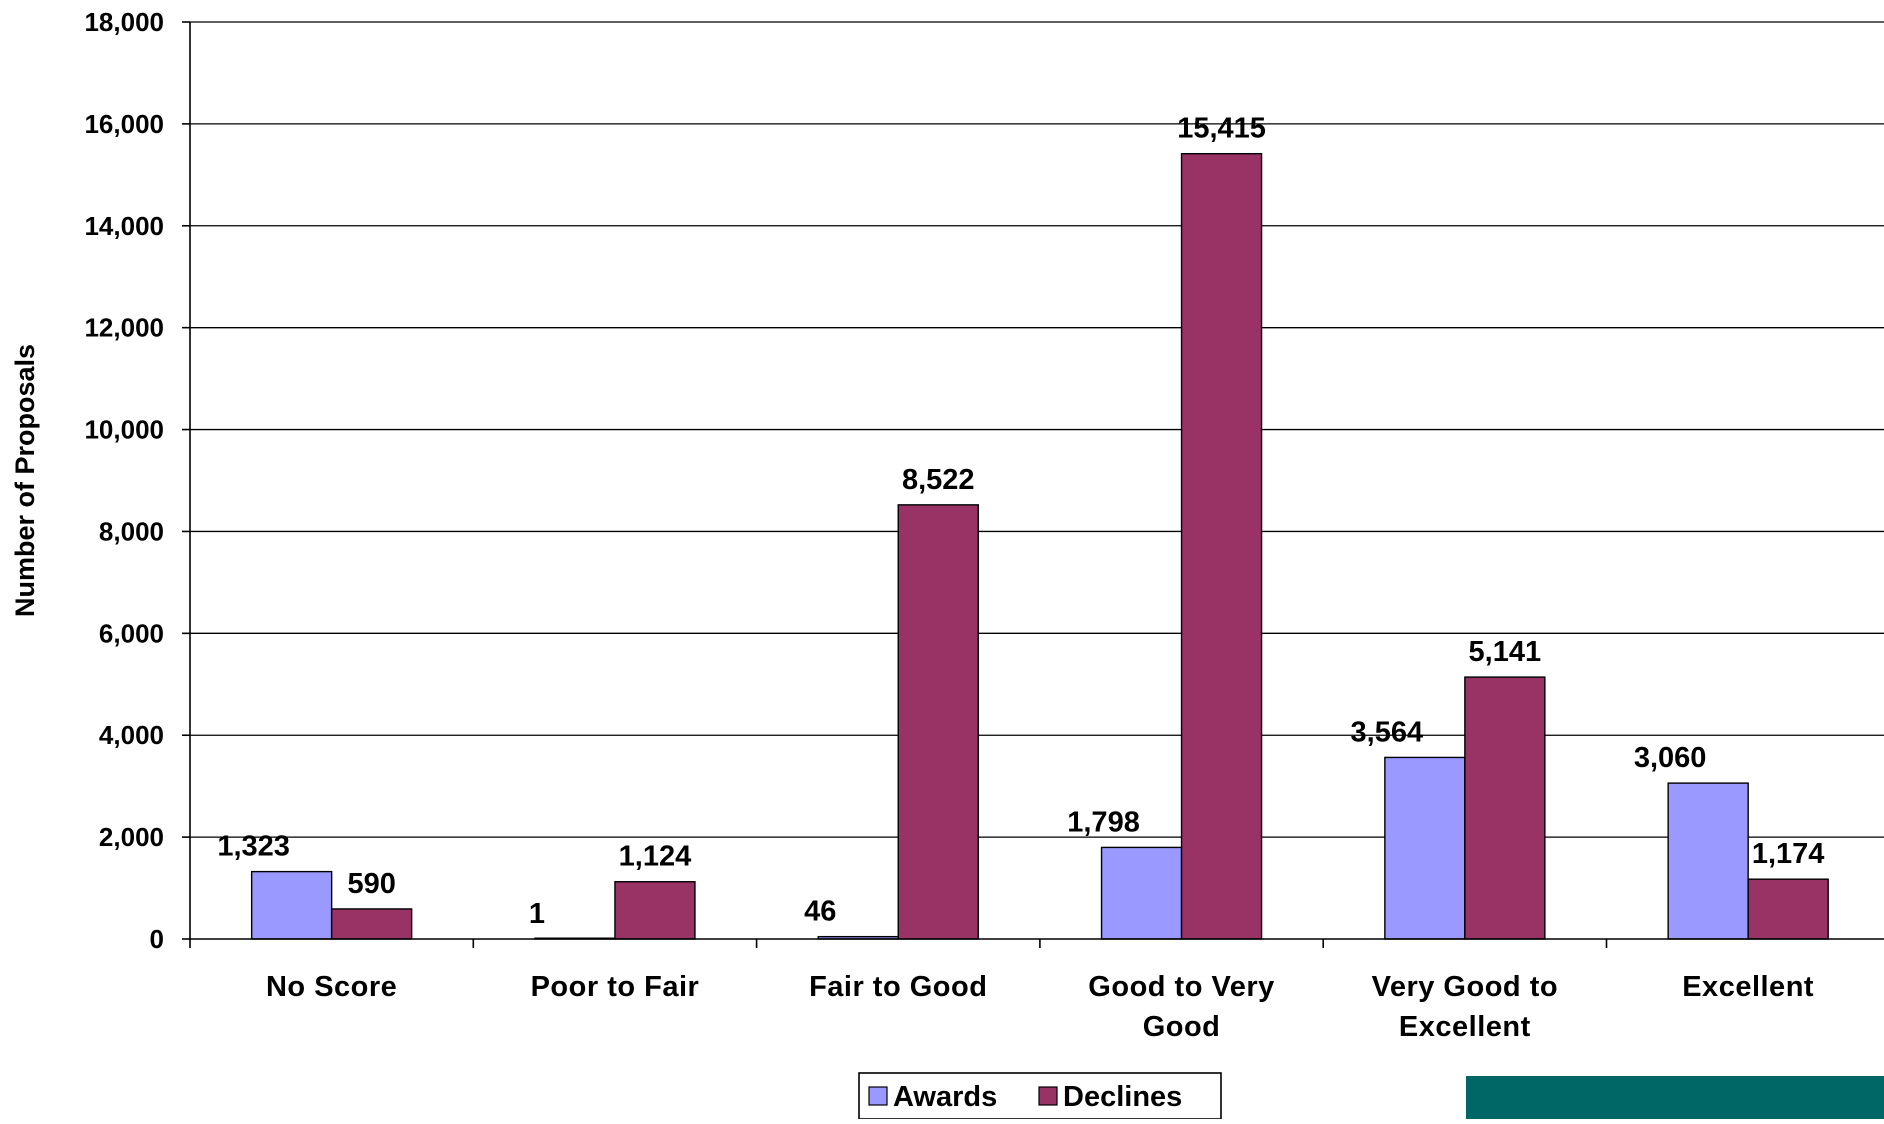 The height and width of the screenshot is (1124, 1884). I want to click on data-label-awards-2: 46, so click(820, 912).